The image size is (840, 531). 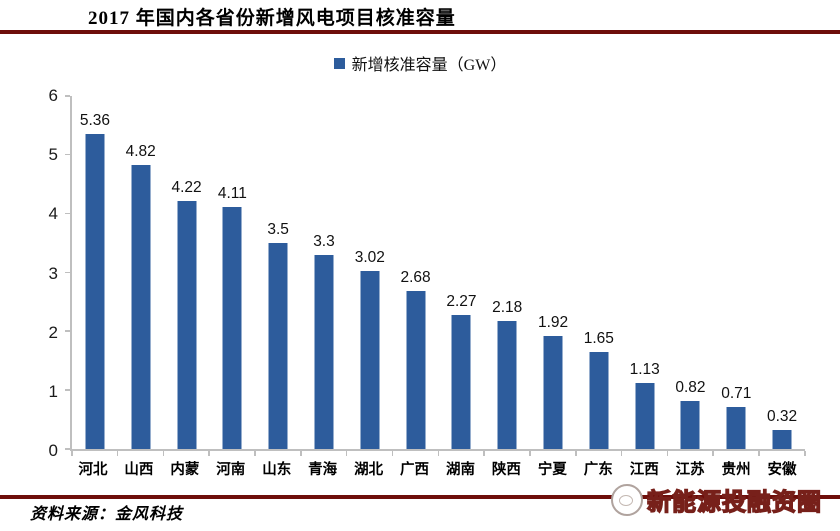 I want to click on brand-watermark-text: 新能源投融资圈, so click(x=734, y=502).